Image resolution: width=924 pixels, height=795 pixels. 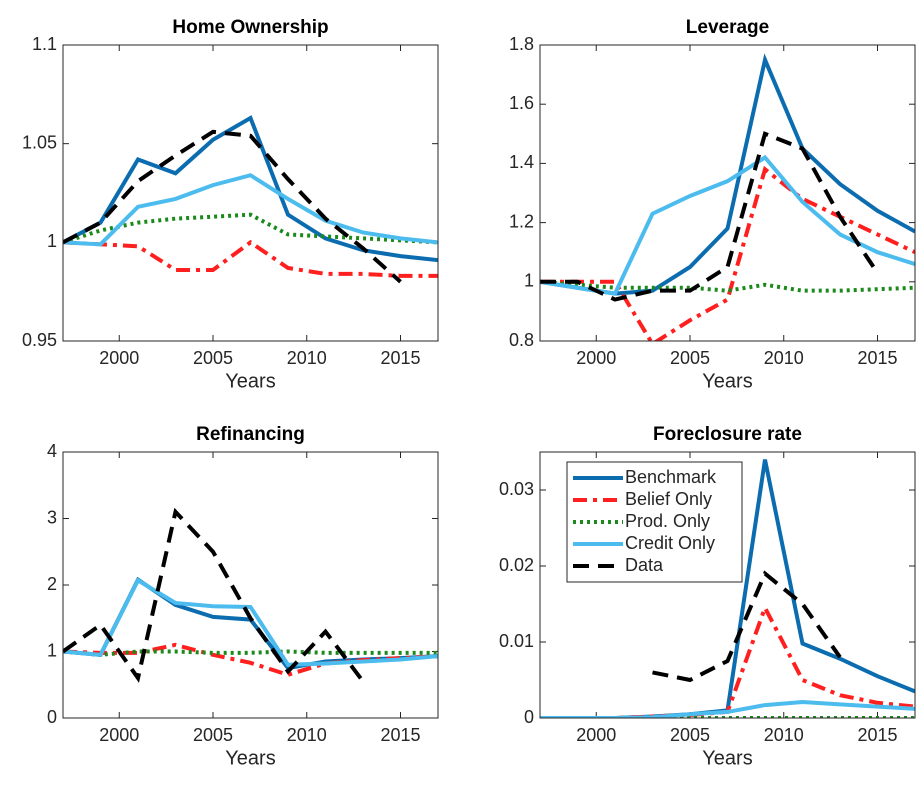 What do you see at coordinates (644, 565) in the screenshot?
I see `legend-label: Data` at bounding box center [644, 565].